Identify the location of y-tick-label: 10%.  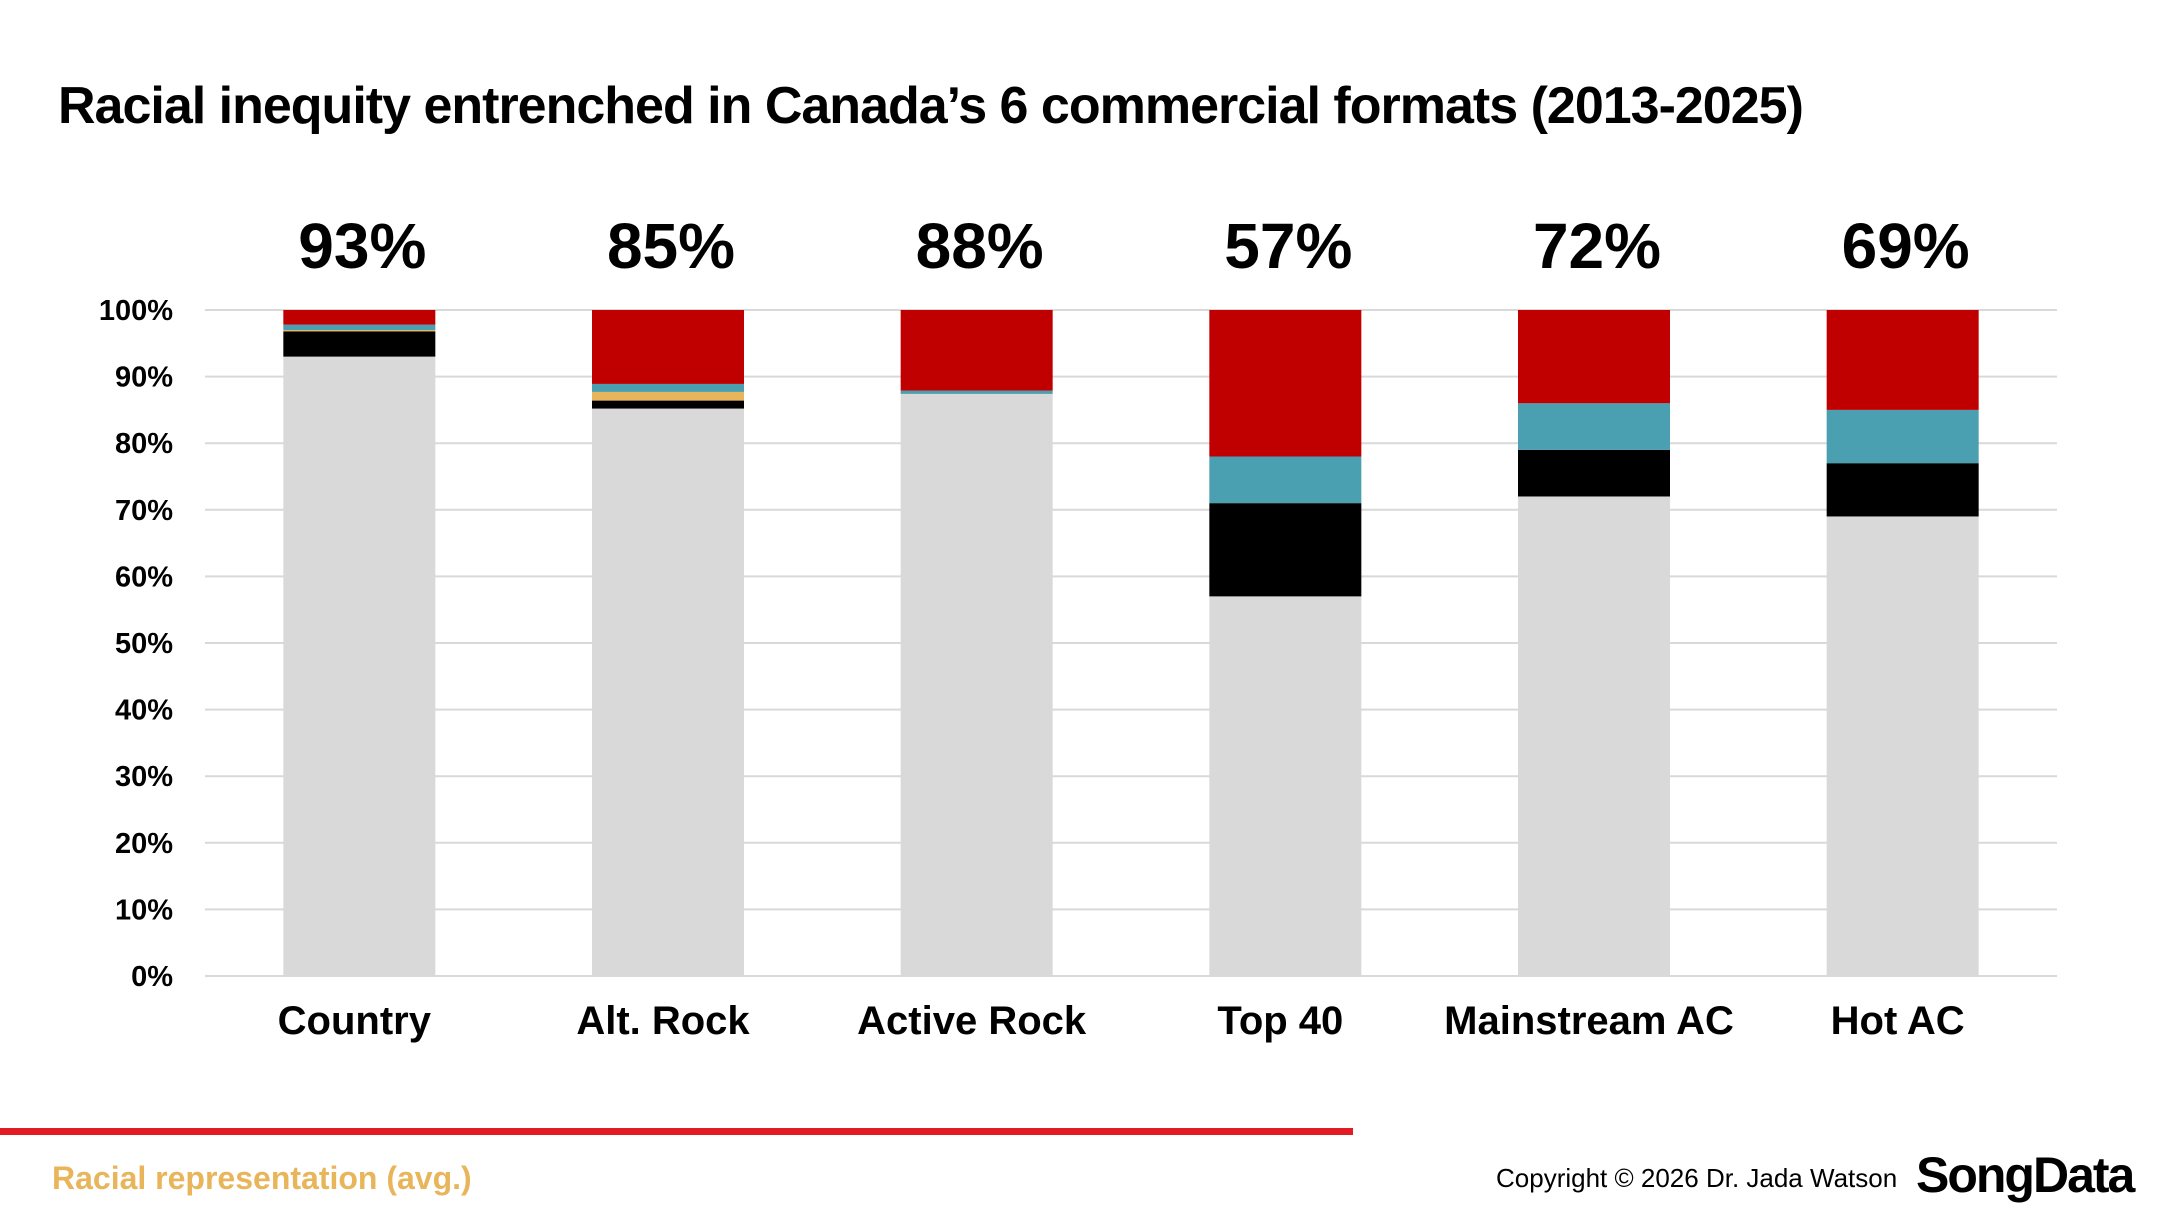
(144, 910).